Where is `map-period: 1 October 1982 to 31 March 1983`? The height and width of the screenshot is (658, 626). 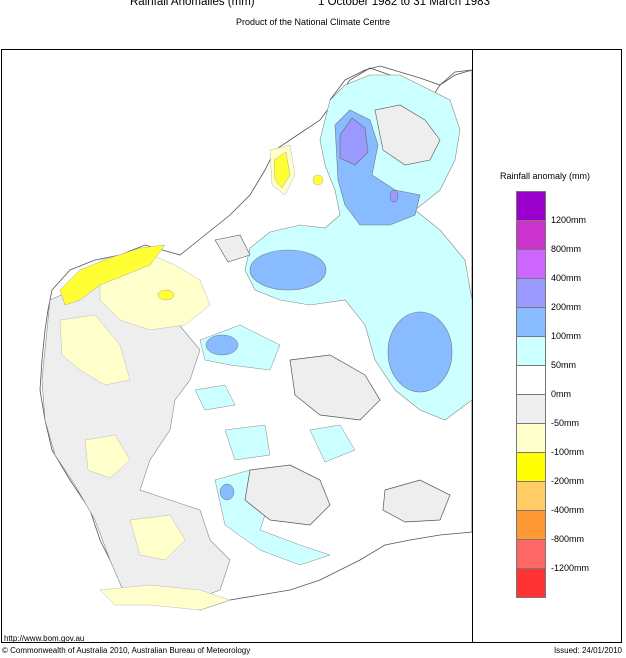 map-period: 1 October 1982 to 31 March 1983 is located at coordinates (404, 4).